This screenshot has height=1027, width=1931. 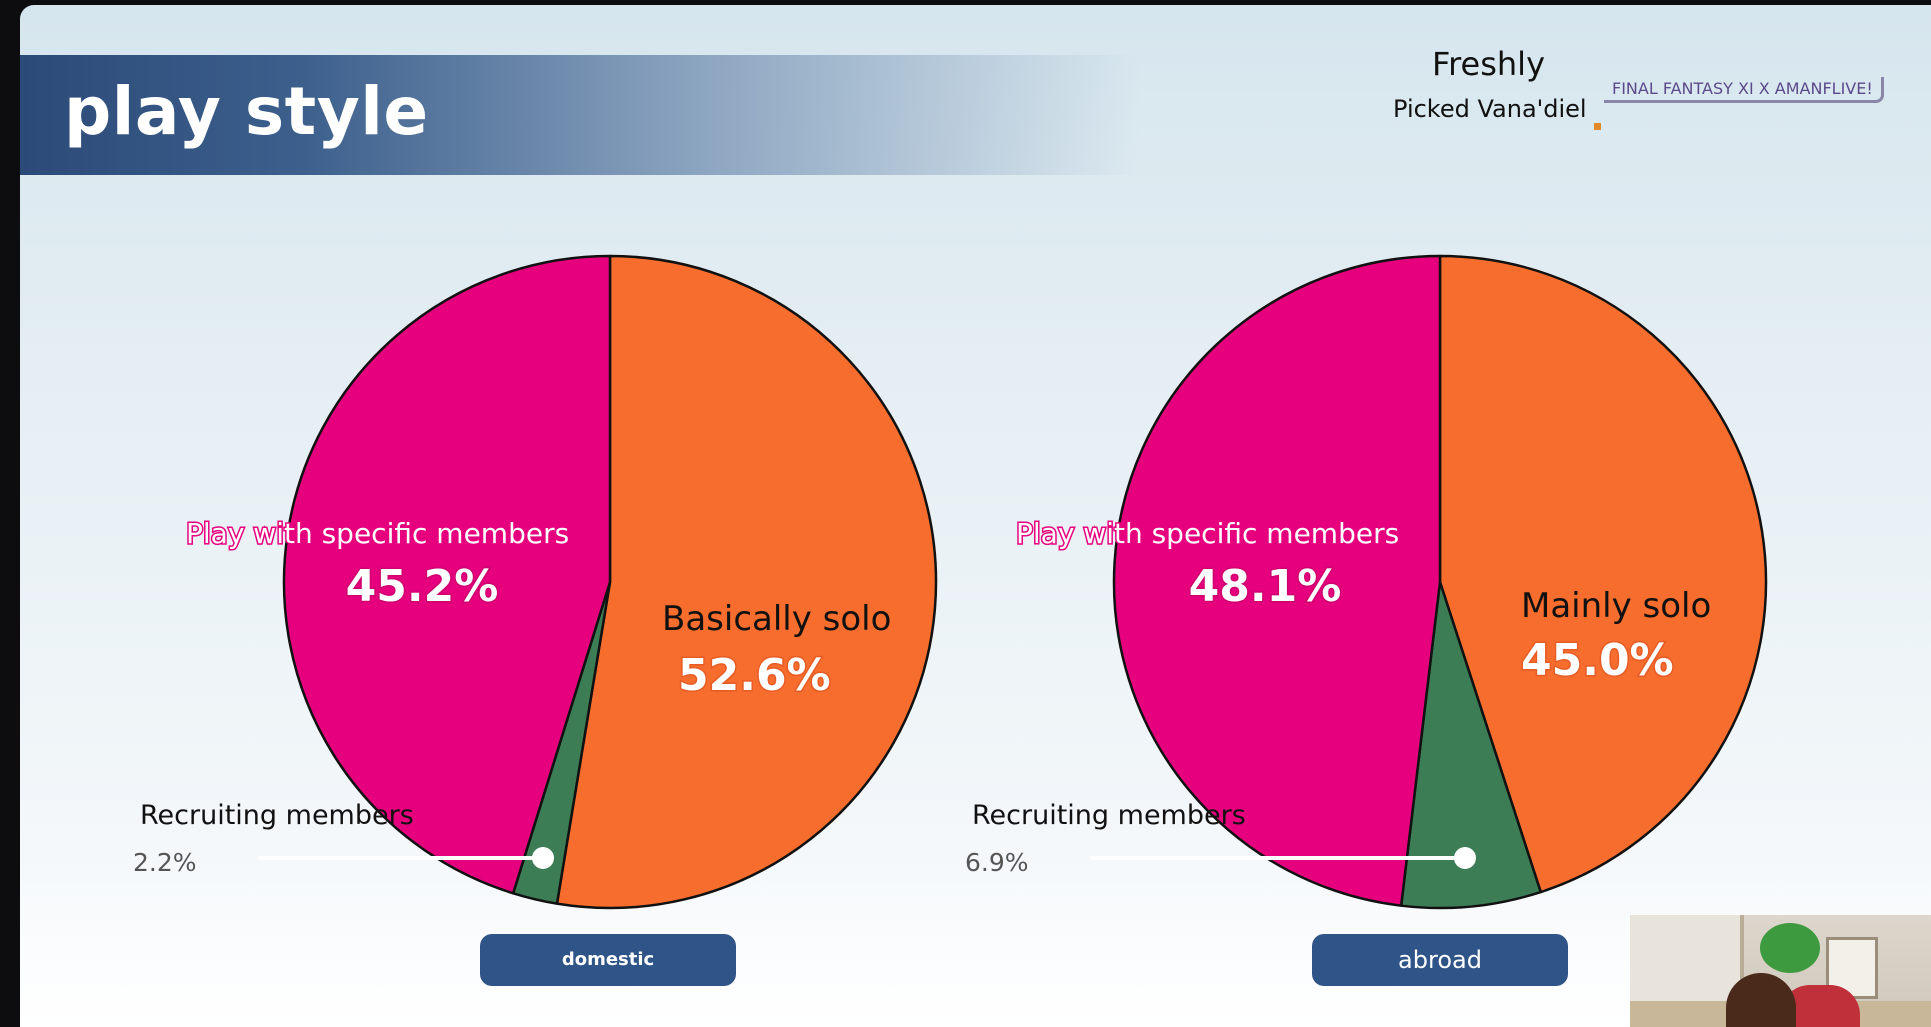 What do you see at coordinates (1597, 126) in the screenshot?
I see `logo-mark-icon` at bounding box center [1597, 126].